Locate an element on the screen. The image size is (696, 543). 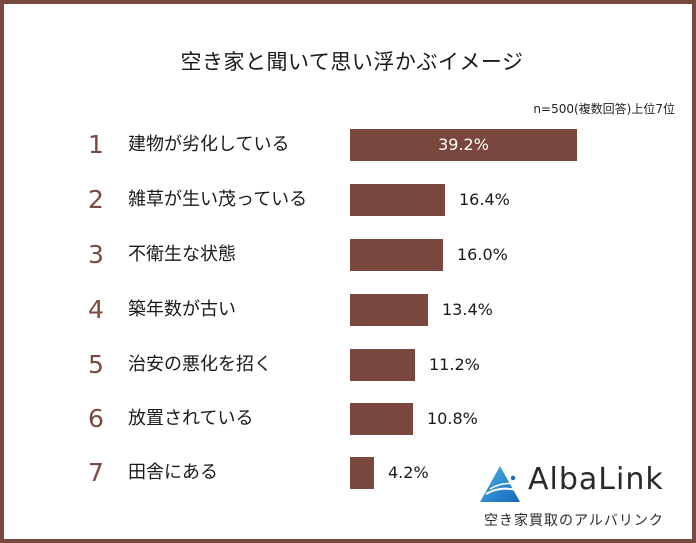
bar-row: 2 雑草が生い茂っている 16.4% is located at coordinates (350, 200).